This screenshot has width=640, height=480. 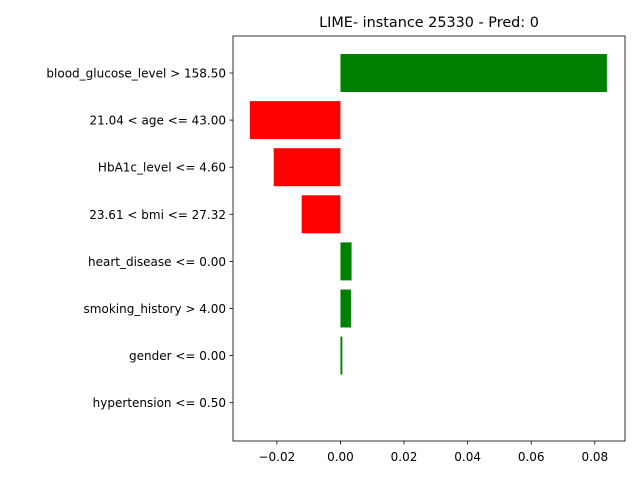 I want to click on y-tick-label: hypertension <= 0.50, so click(x=159, y=403).